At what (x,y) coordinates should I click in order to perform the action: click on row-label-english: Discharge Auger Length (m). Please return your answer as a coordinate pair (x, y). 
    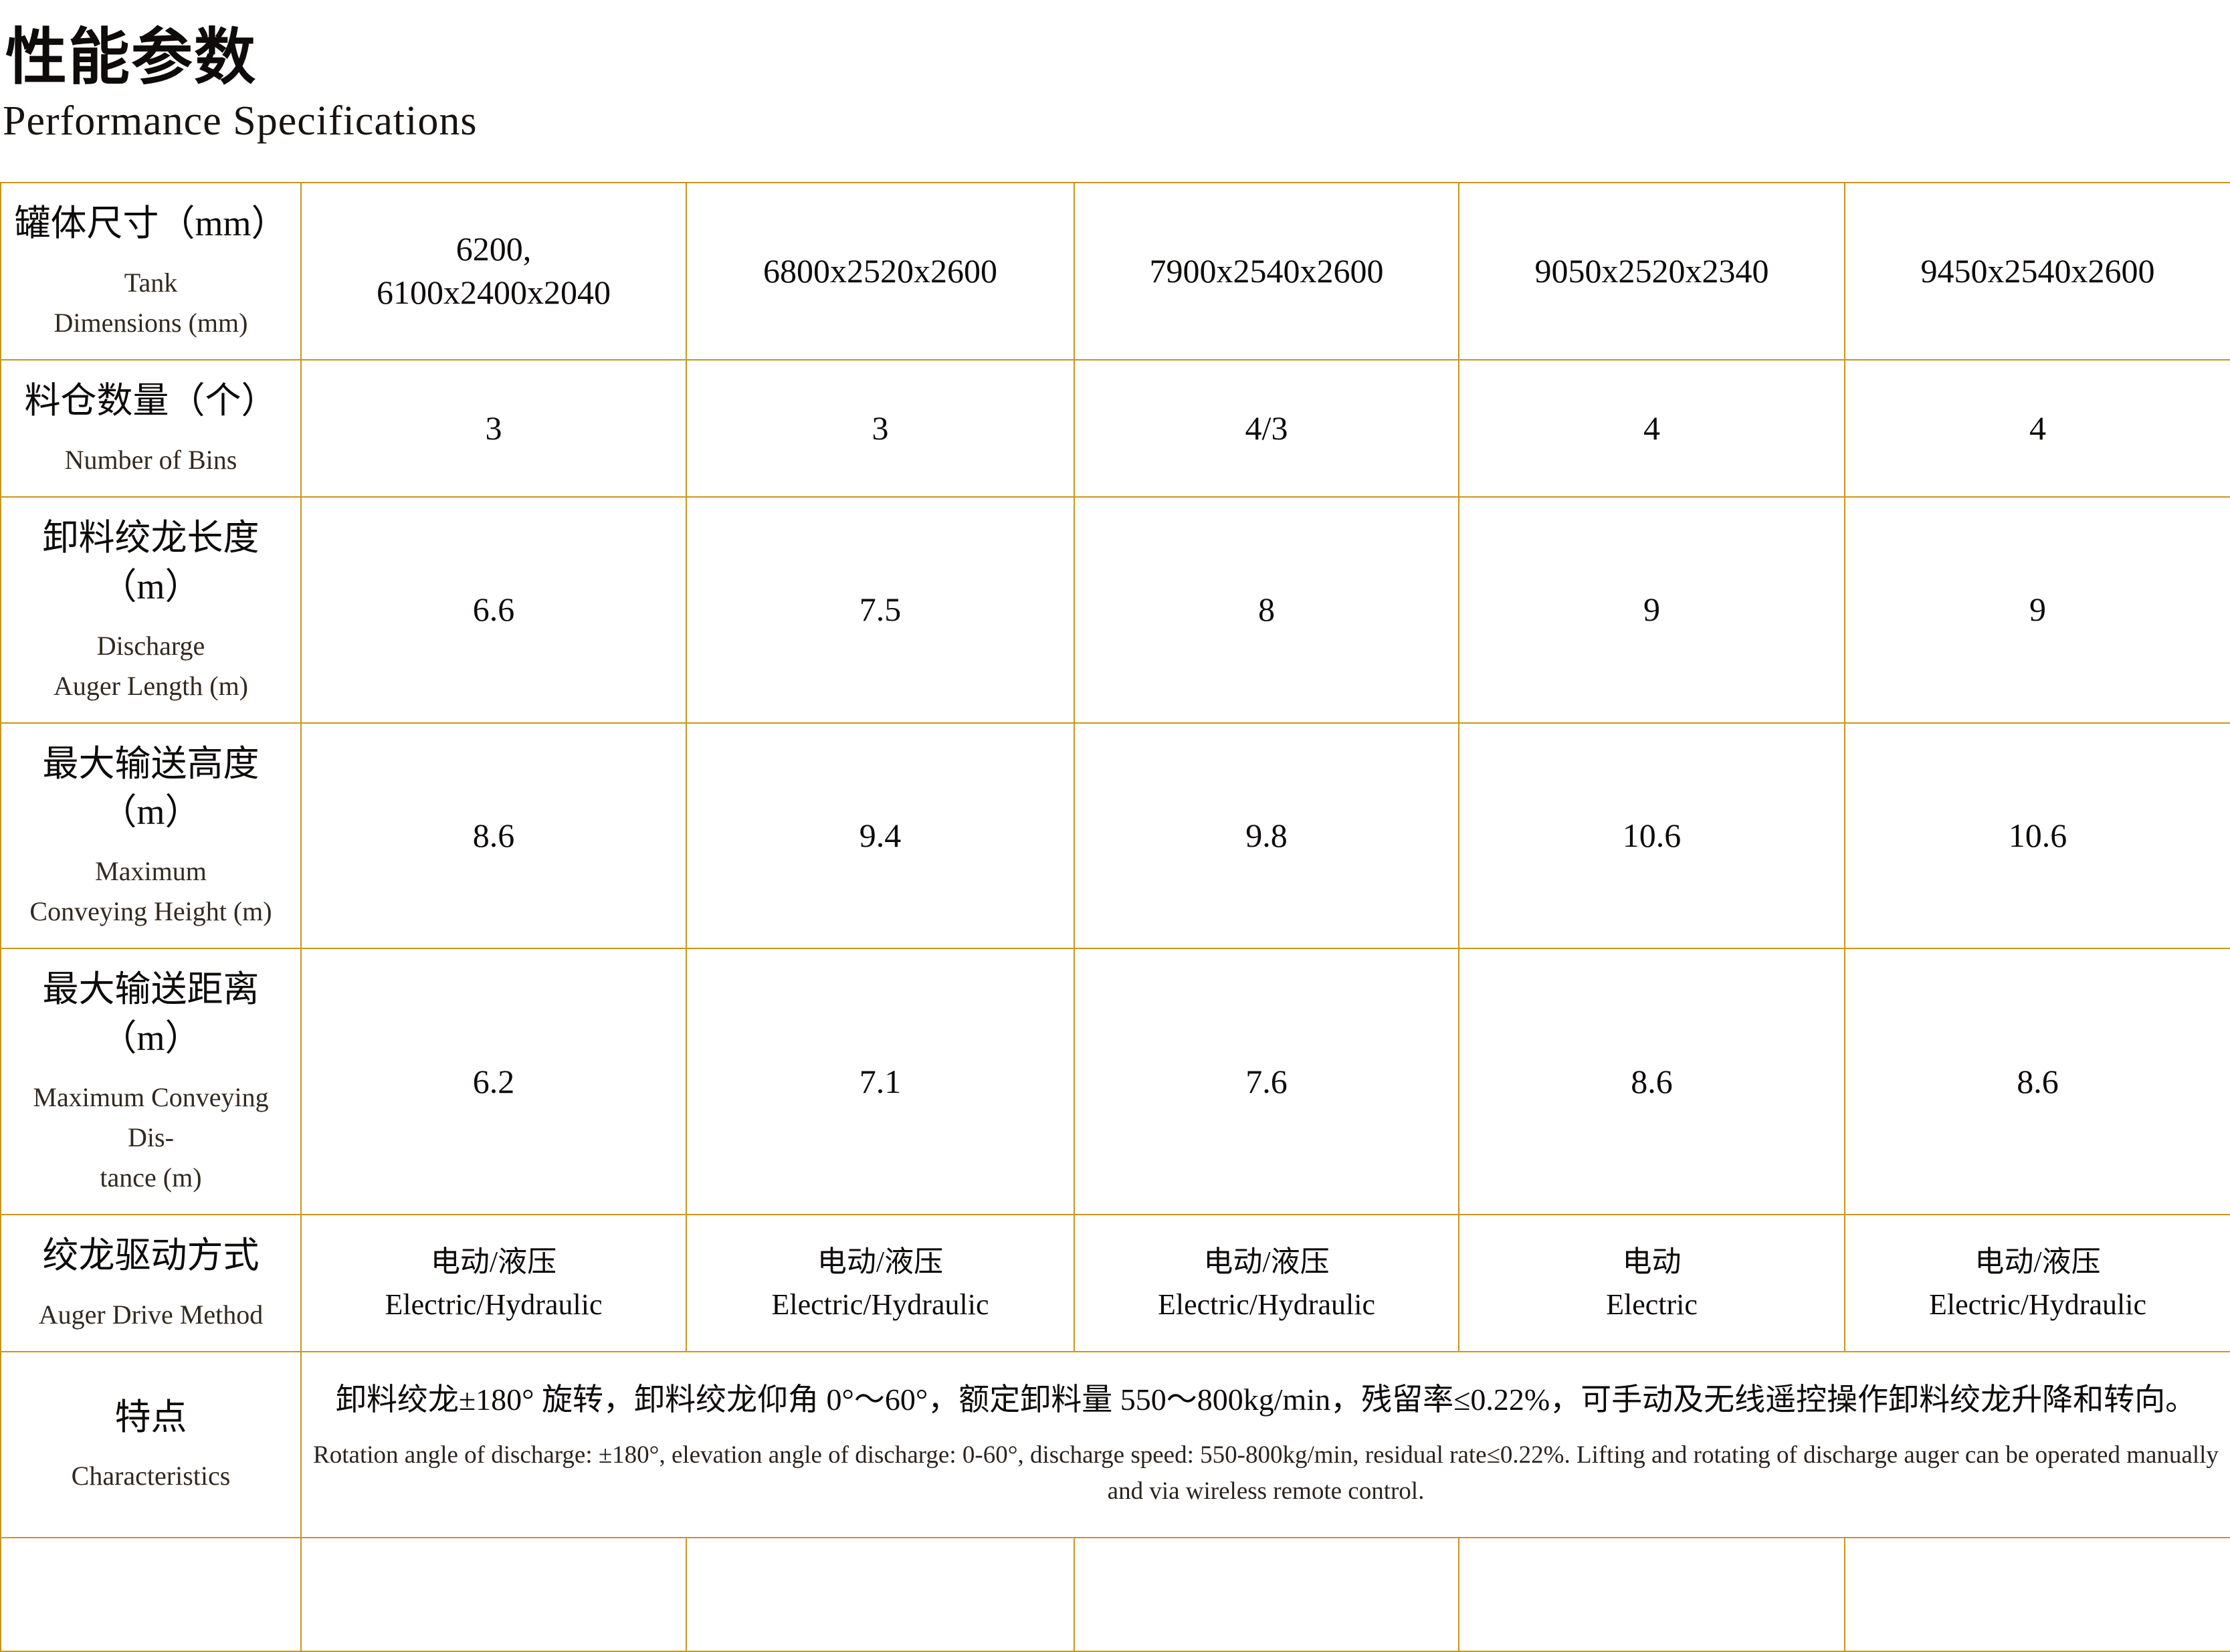
    Looking at the image, I should click on (150, 665).